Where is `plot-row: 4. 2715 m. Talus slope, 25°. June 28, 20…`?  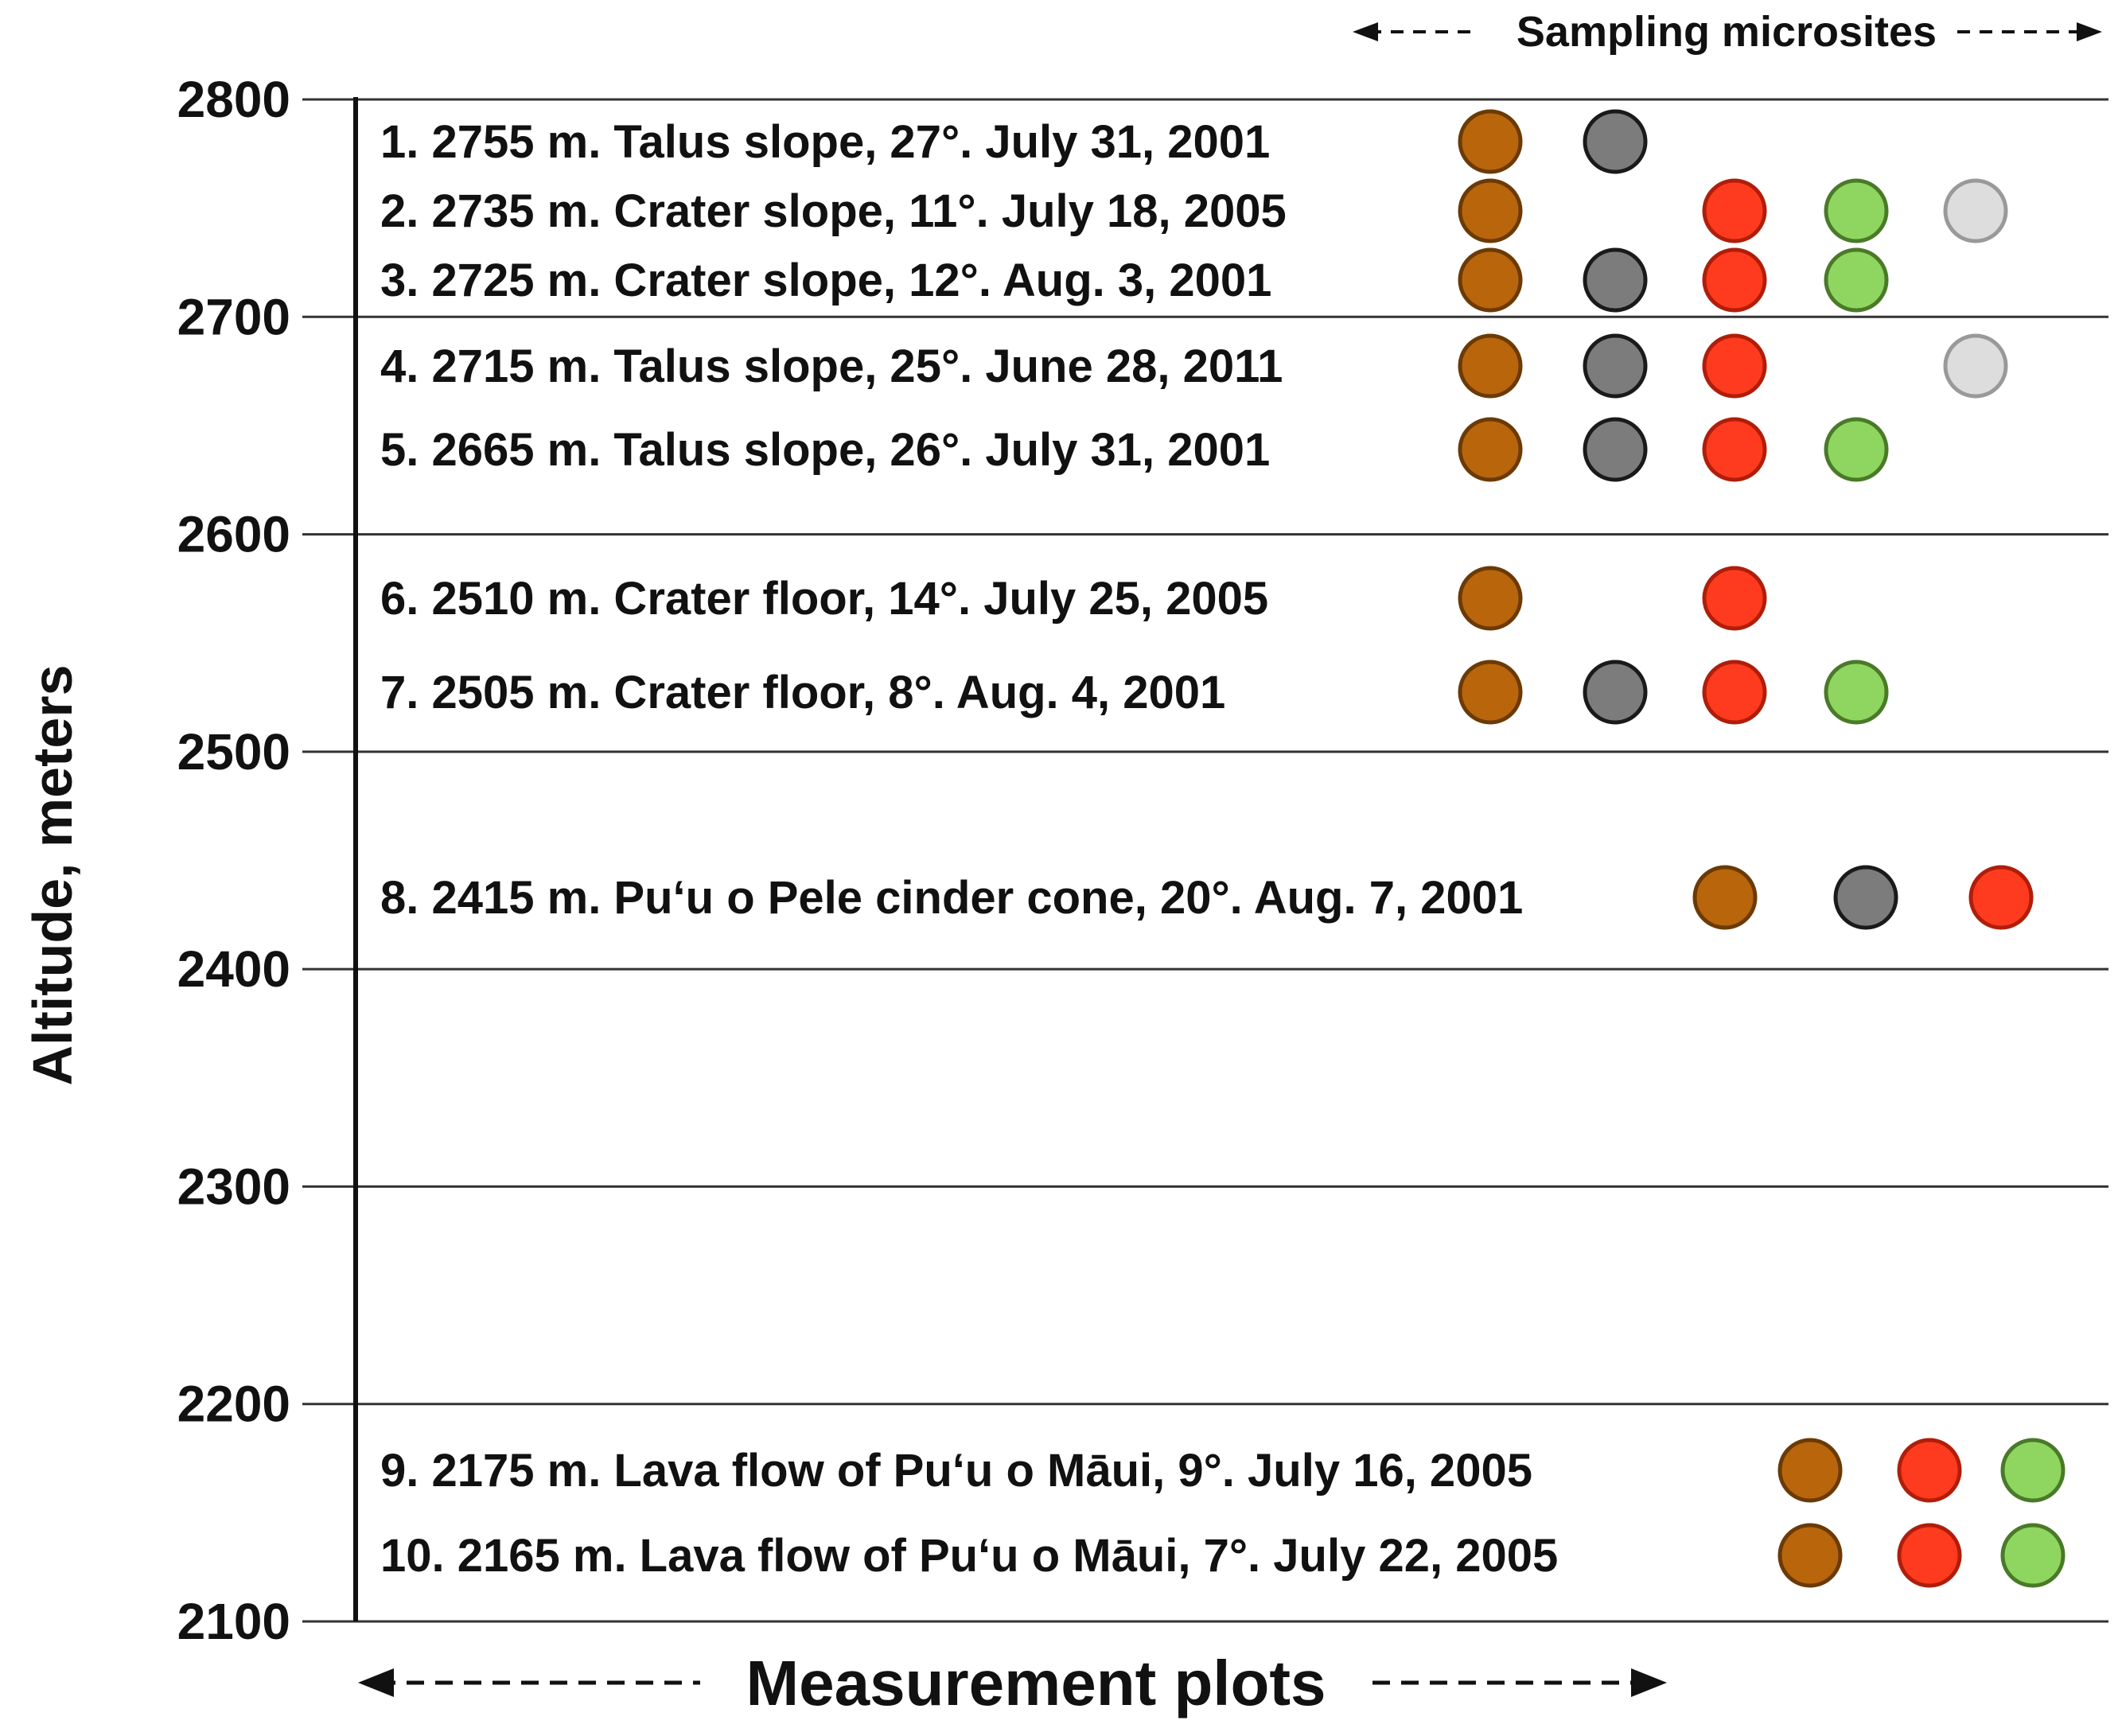
plot-row: 4. 2715 m. Talus slope, 25°. June 28, 20… is located at coordinates (1194, 366).